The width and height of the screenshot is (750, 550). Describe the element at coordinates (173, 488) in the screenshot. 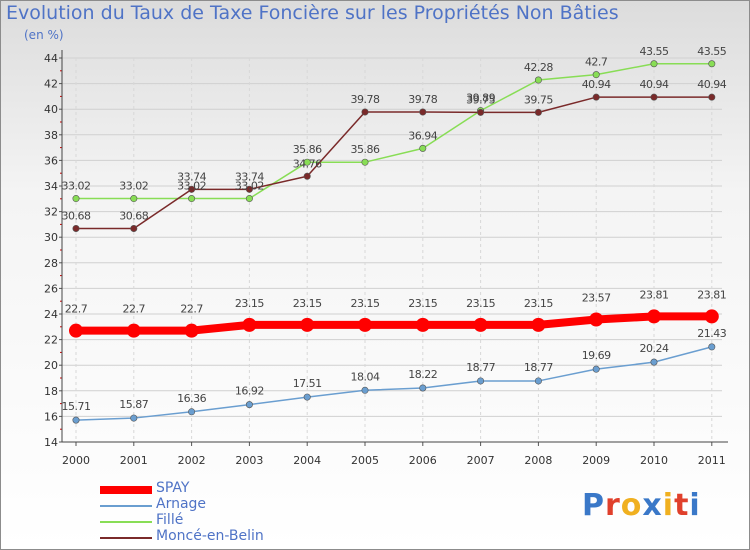

I see `legend-label: SPAY` at that location.